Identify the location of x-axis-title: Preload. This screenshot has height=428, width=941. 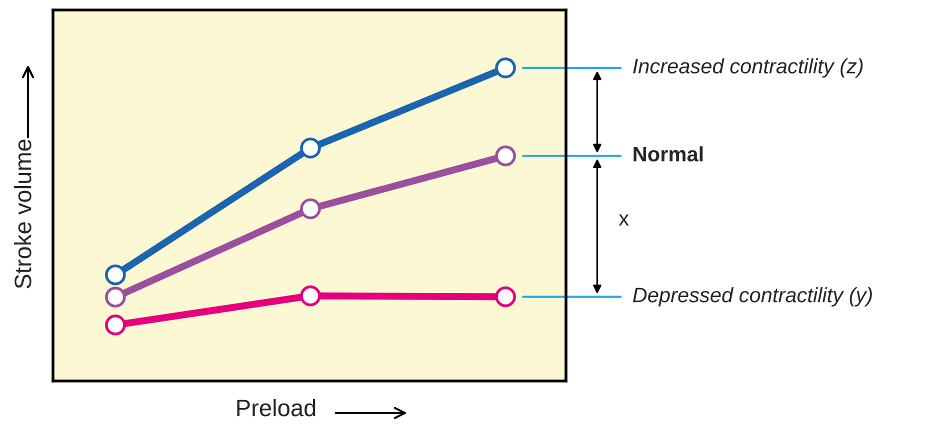
(276, 407).